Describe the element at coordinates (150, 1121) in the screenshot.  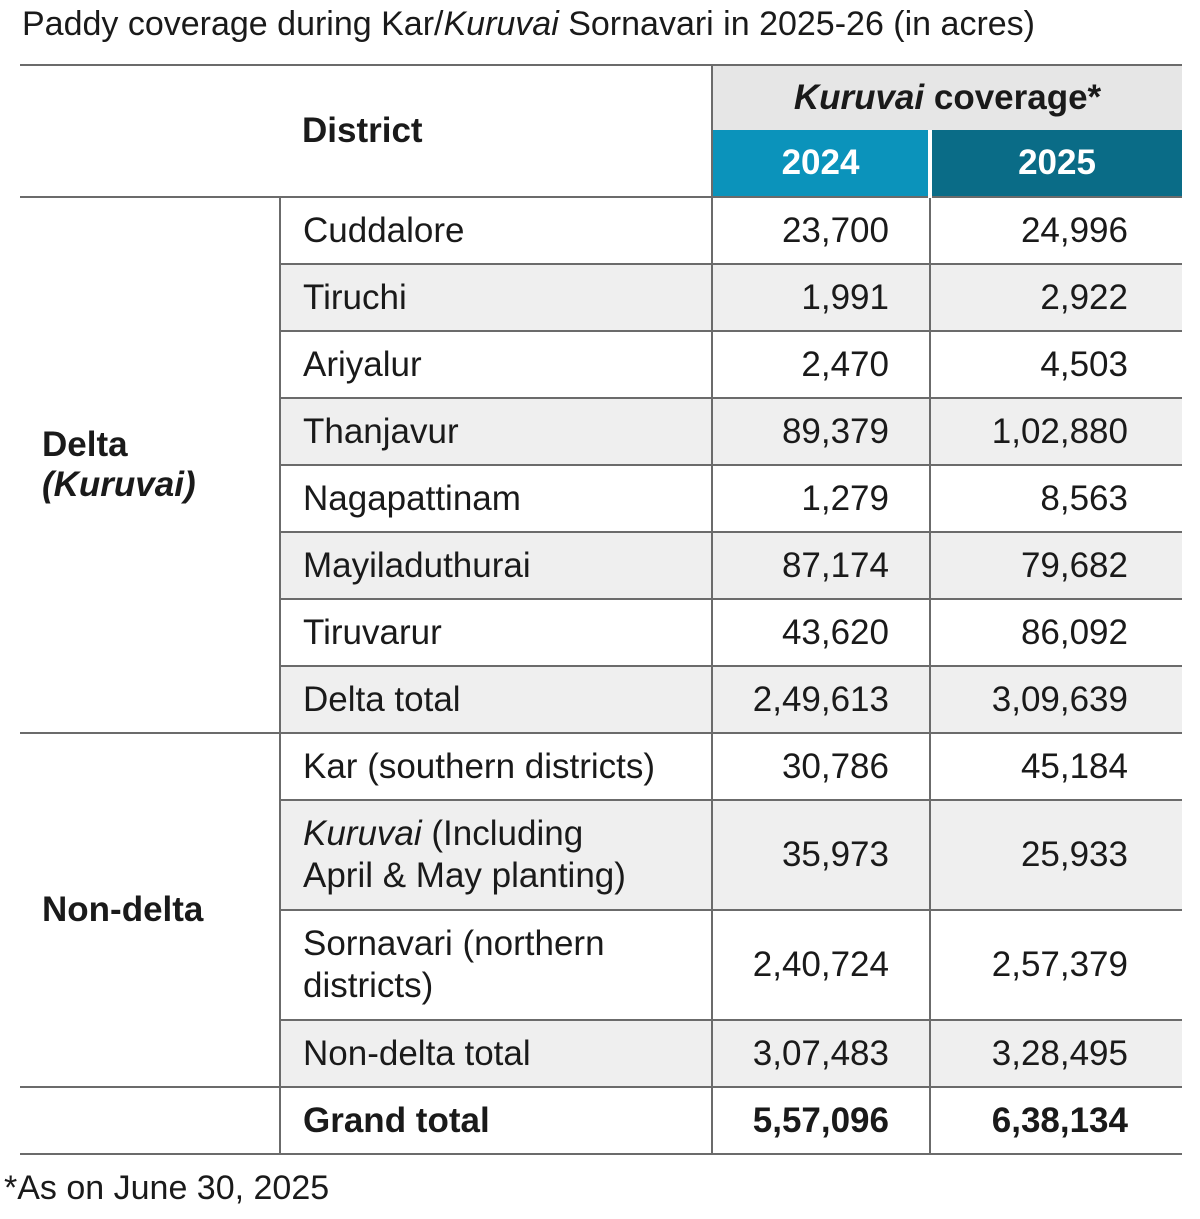
I see `grand-total-blank` at that location.